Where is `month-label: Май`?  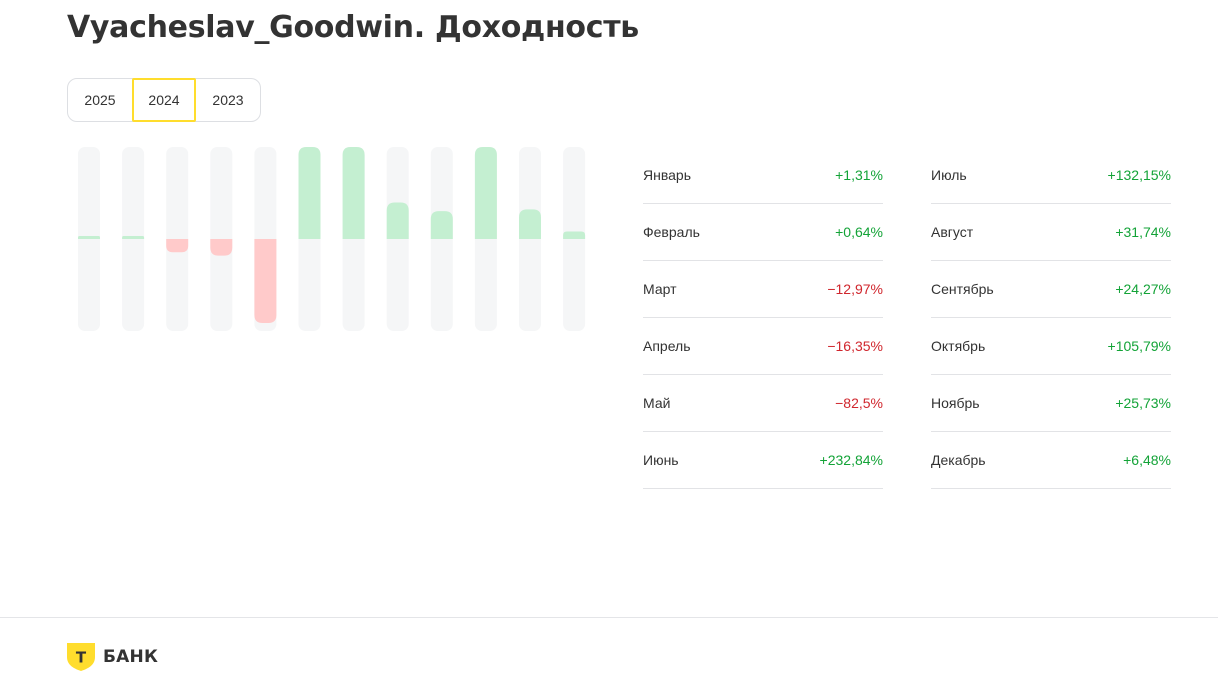
month-label: Май is located at coordinates (657, 403).